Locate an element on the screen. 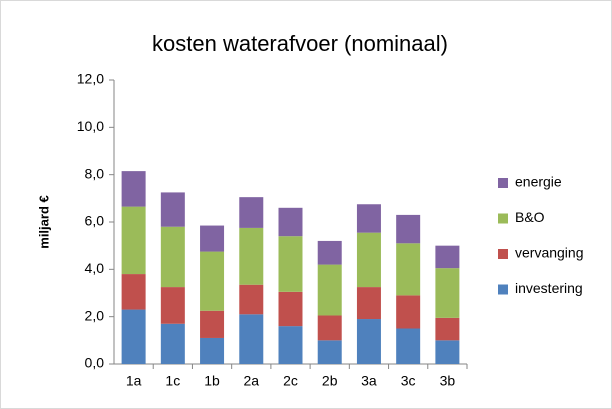  y-tick-label: 2,0 is located at coordinates (95, 315).